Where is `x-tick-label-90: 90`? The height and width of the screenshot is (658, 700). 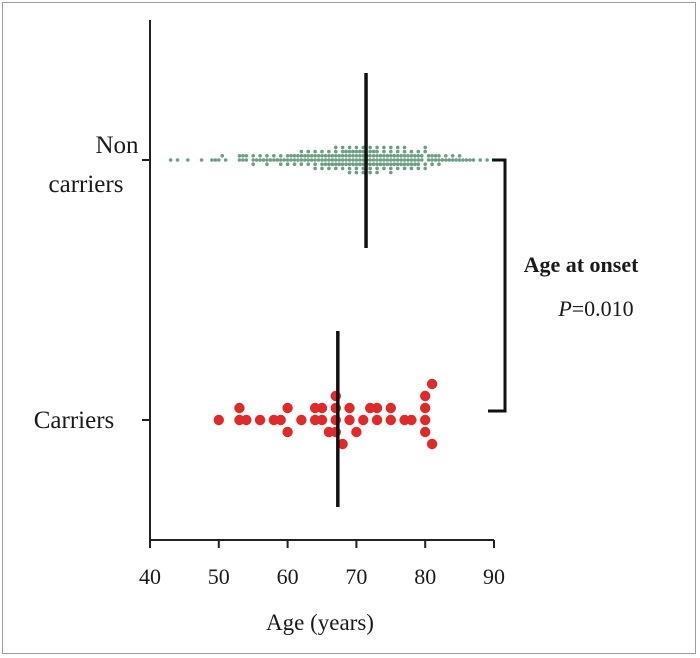 x-tick-label-90: 90 is located at coordinates (494, 576).